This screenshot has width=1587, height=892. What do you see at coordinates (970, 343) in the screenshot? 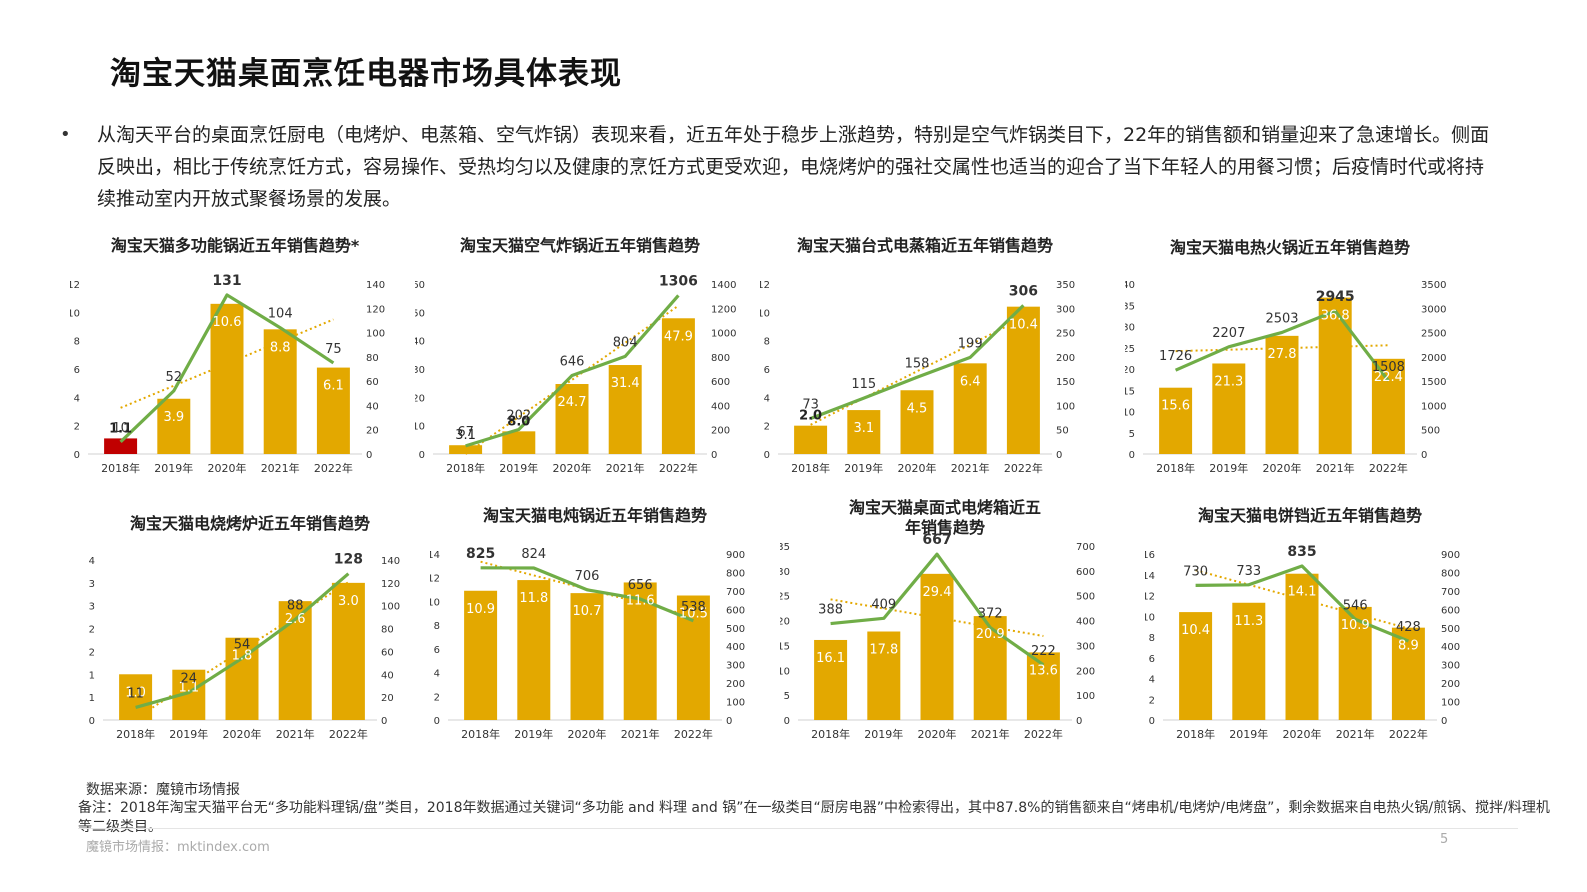
I see `line-value-label: 199` at bounding box center [970, 343].